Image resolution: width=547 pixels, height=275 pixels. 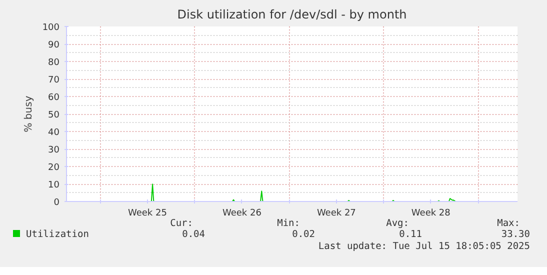 What do you see at coordinates (57, 235) in the screenshot?
I see `legend-label: Utilization` at bounding box center [57, 235].